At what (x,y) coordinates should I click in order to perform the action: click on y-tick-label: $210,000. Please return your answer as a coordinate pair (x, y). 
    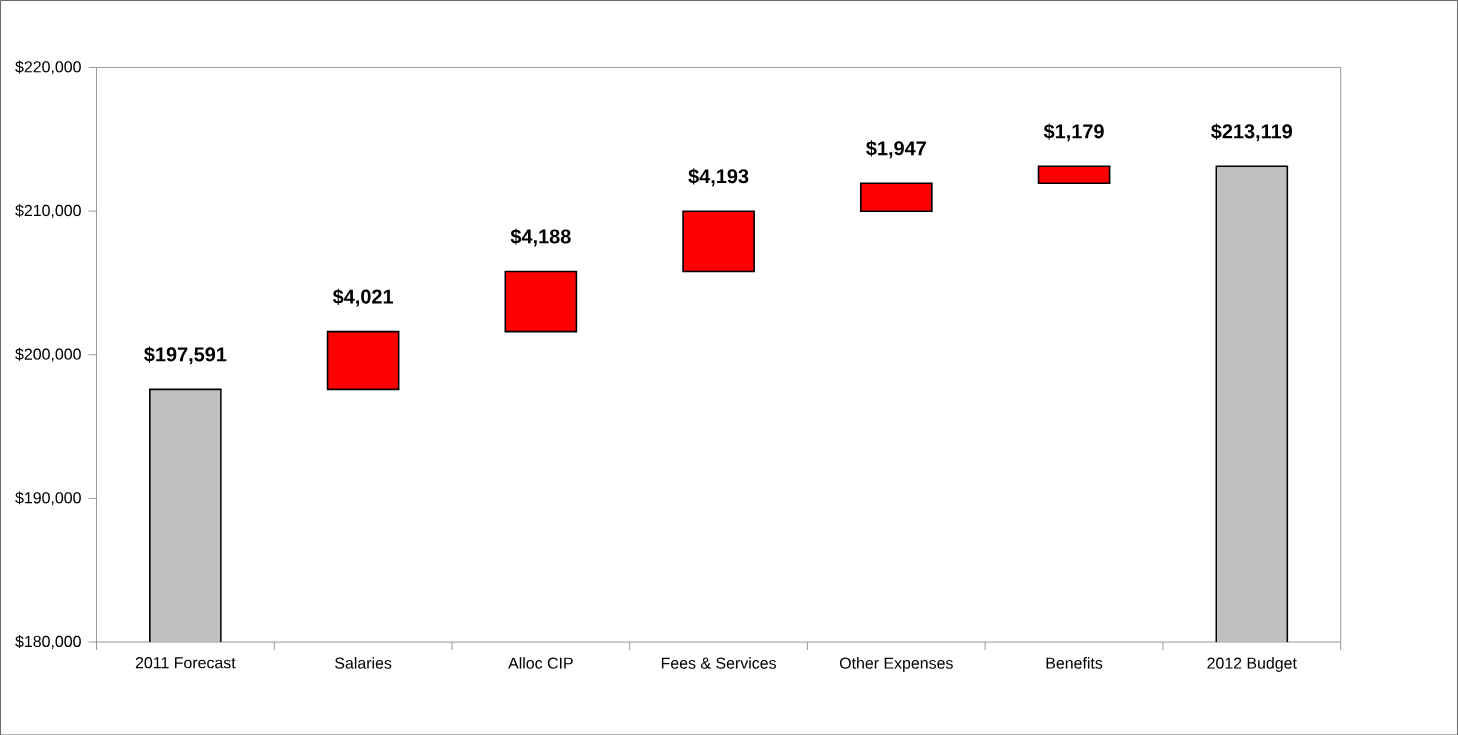
    Looking at the image, I should click on (48, 210).